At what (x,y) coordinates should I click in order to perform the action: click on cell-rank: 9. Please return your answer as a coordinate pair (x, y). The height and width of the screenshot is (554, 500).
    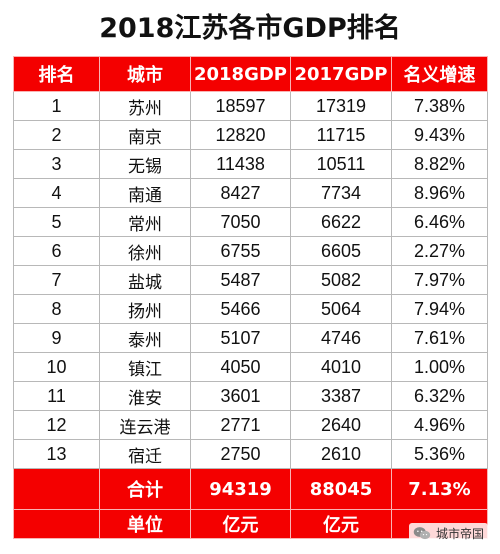
    Looking at the image, I should click on (56, 338).